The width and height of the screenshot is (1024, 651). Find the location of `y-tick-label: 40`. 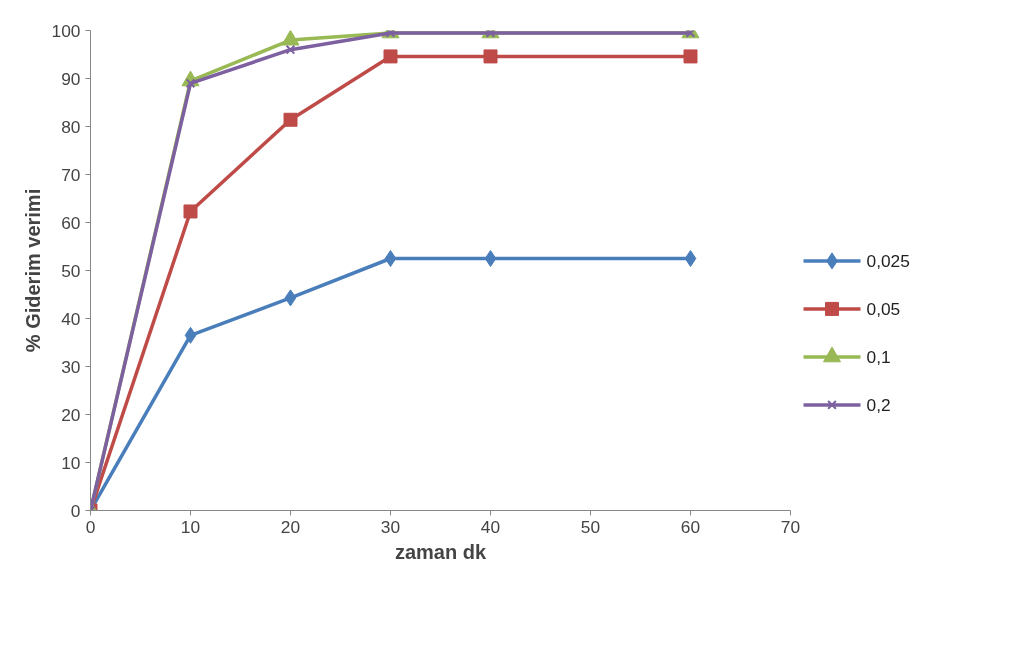

y-tick-label: 40 is located at coordinates (71, 318).